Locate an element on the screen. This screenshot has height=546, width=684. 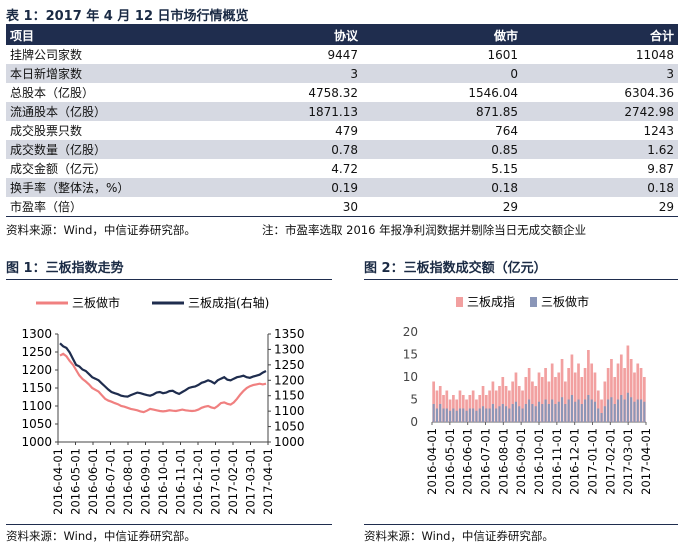
row-value: 4.72 is located at coordinates (344, 168).